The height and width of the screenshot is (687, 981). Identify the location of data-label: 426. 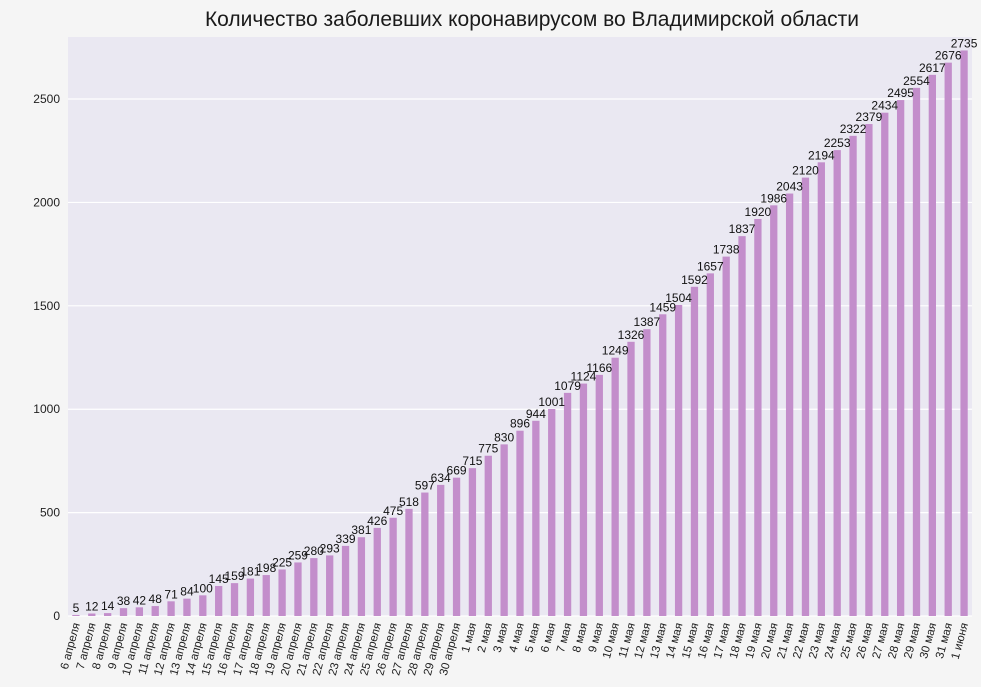
(377, 521).